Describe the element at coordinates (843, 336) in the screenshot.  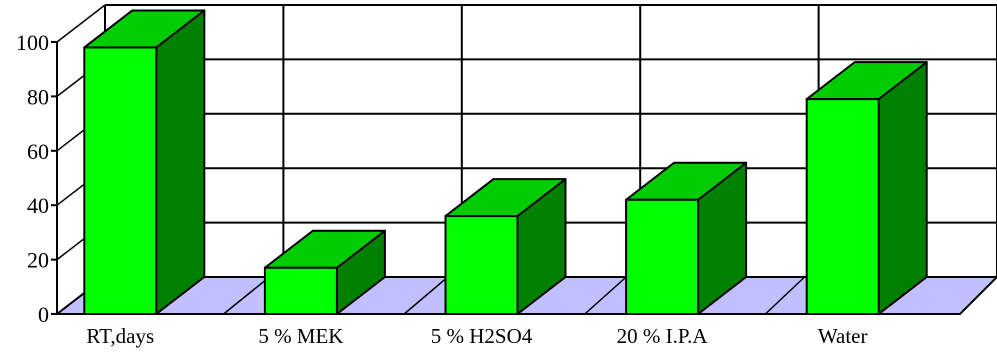
I see `x-category-label: Water` at that location.